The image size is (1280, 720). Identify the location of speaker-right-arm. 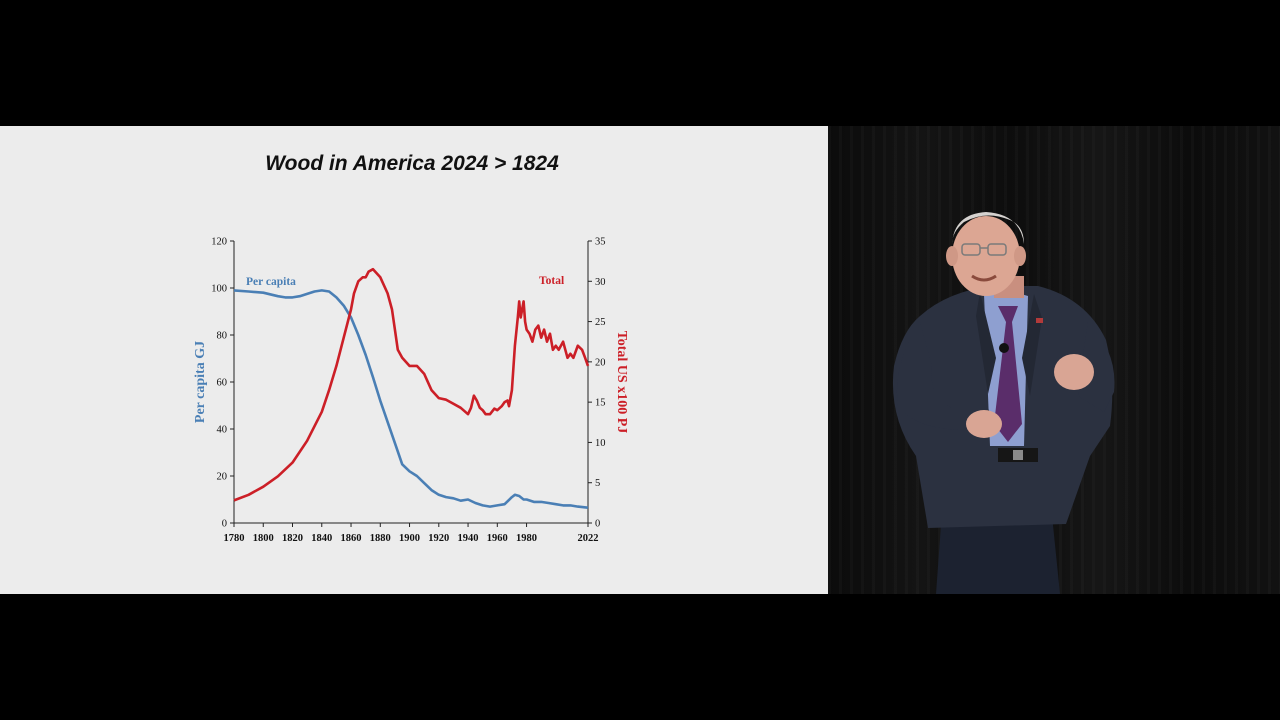
(1096, 367).